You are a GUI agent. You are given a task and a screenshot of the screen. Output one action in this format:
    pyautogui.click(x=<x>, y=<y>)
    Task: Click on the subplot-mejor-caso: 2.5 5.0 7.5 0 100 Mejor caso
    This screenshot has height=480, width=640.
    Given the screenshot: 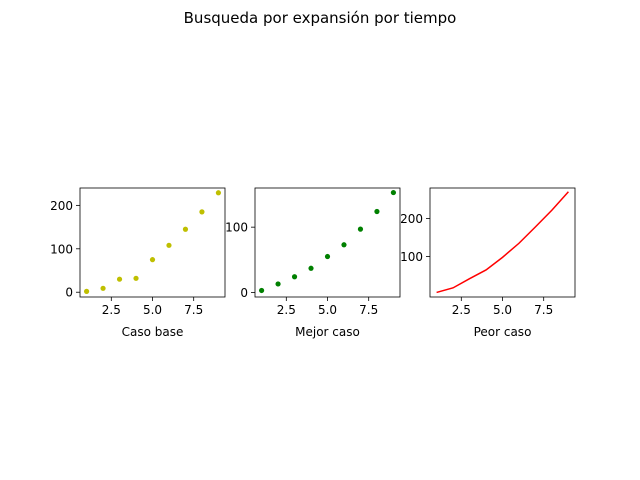 What is the action you would take?
    pyautogui.click(x=313, y=263)
    